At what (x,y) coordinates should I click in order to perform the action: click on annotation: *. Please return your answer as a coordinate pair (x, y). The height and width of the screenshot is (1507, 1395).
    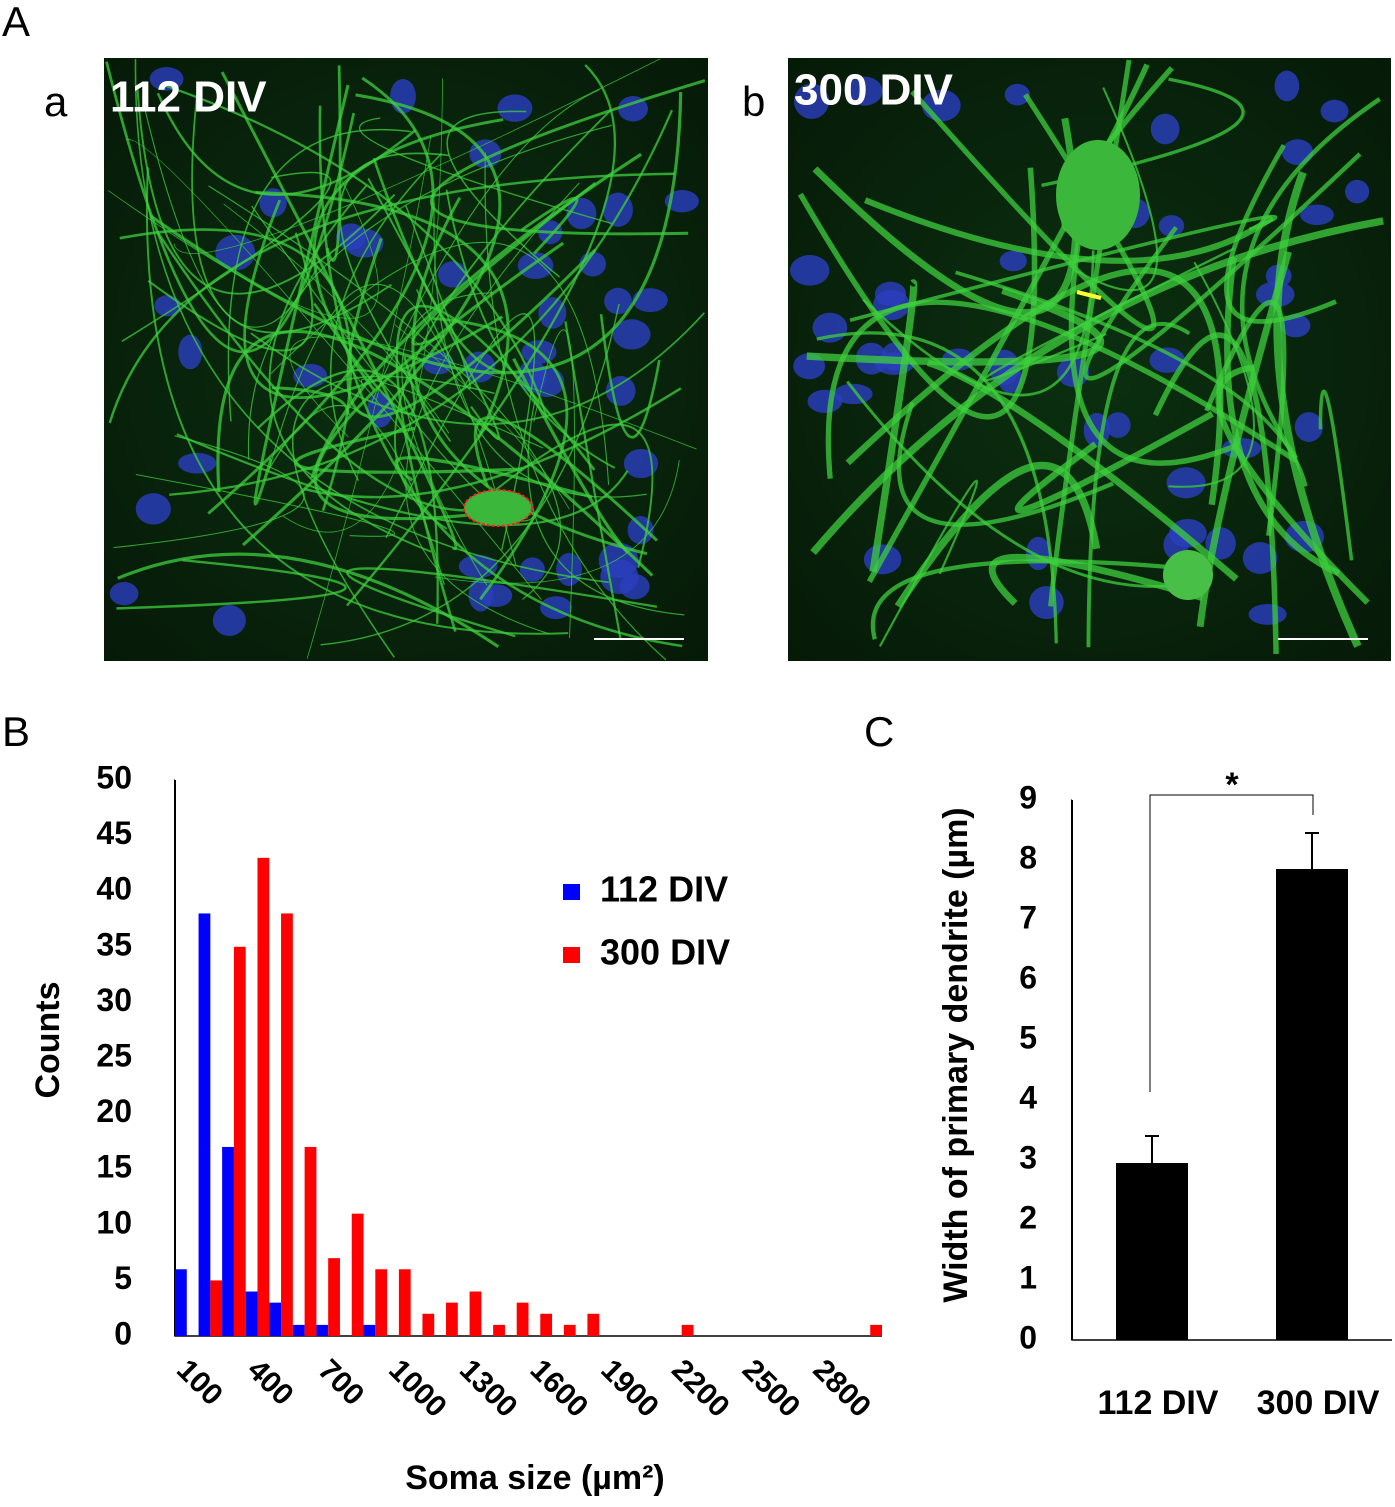
    Looking at the image, I should click on (1232, 785).